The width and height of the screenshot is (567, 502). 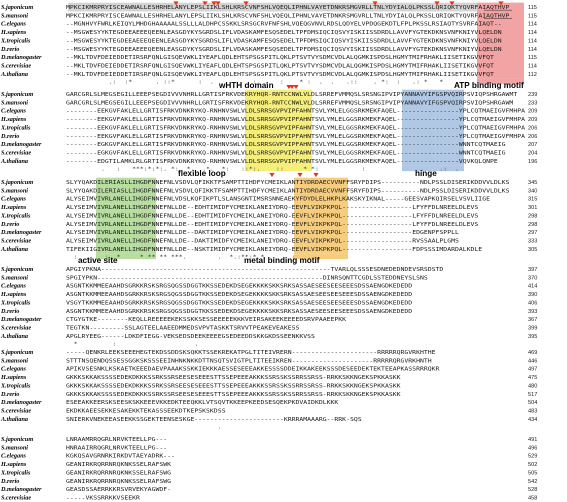 I want to click on sequence-row: GEASDSSAERRKKRSVRVEKYAGWDF-, so click(x=118, y=490).